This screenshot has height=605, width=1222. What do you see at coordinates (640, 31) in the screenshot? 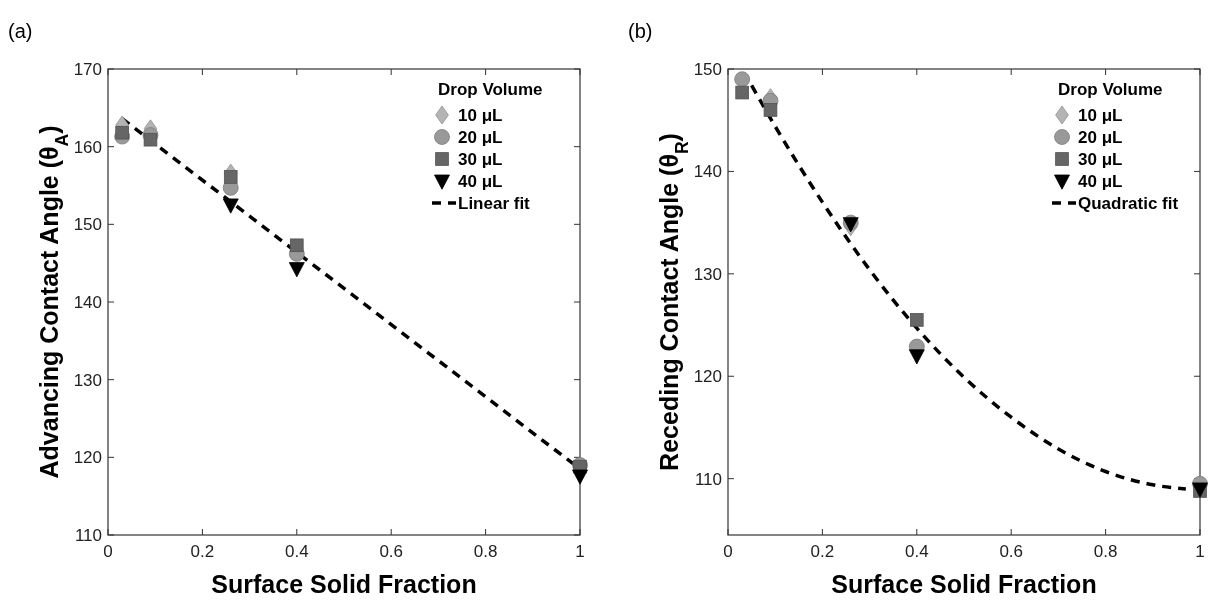
I see `text: (b)` at bounding box center [640, 31].